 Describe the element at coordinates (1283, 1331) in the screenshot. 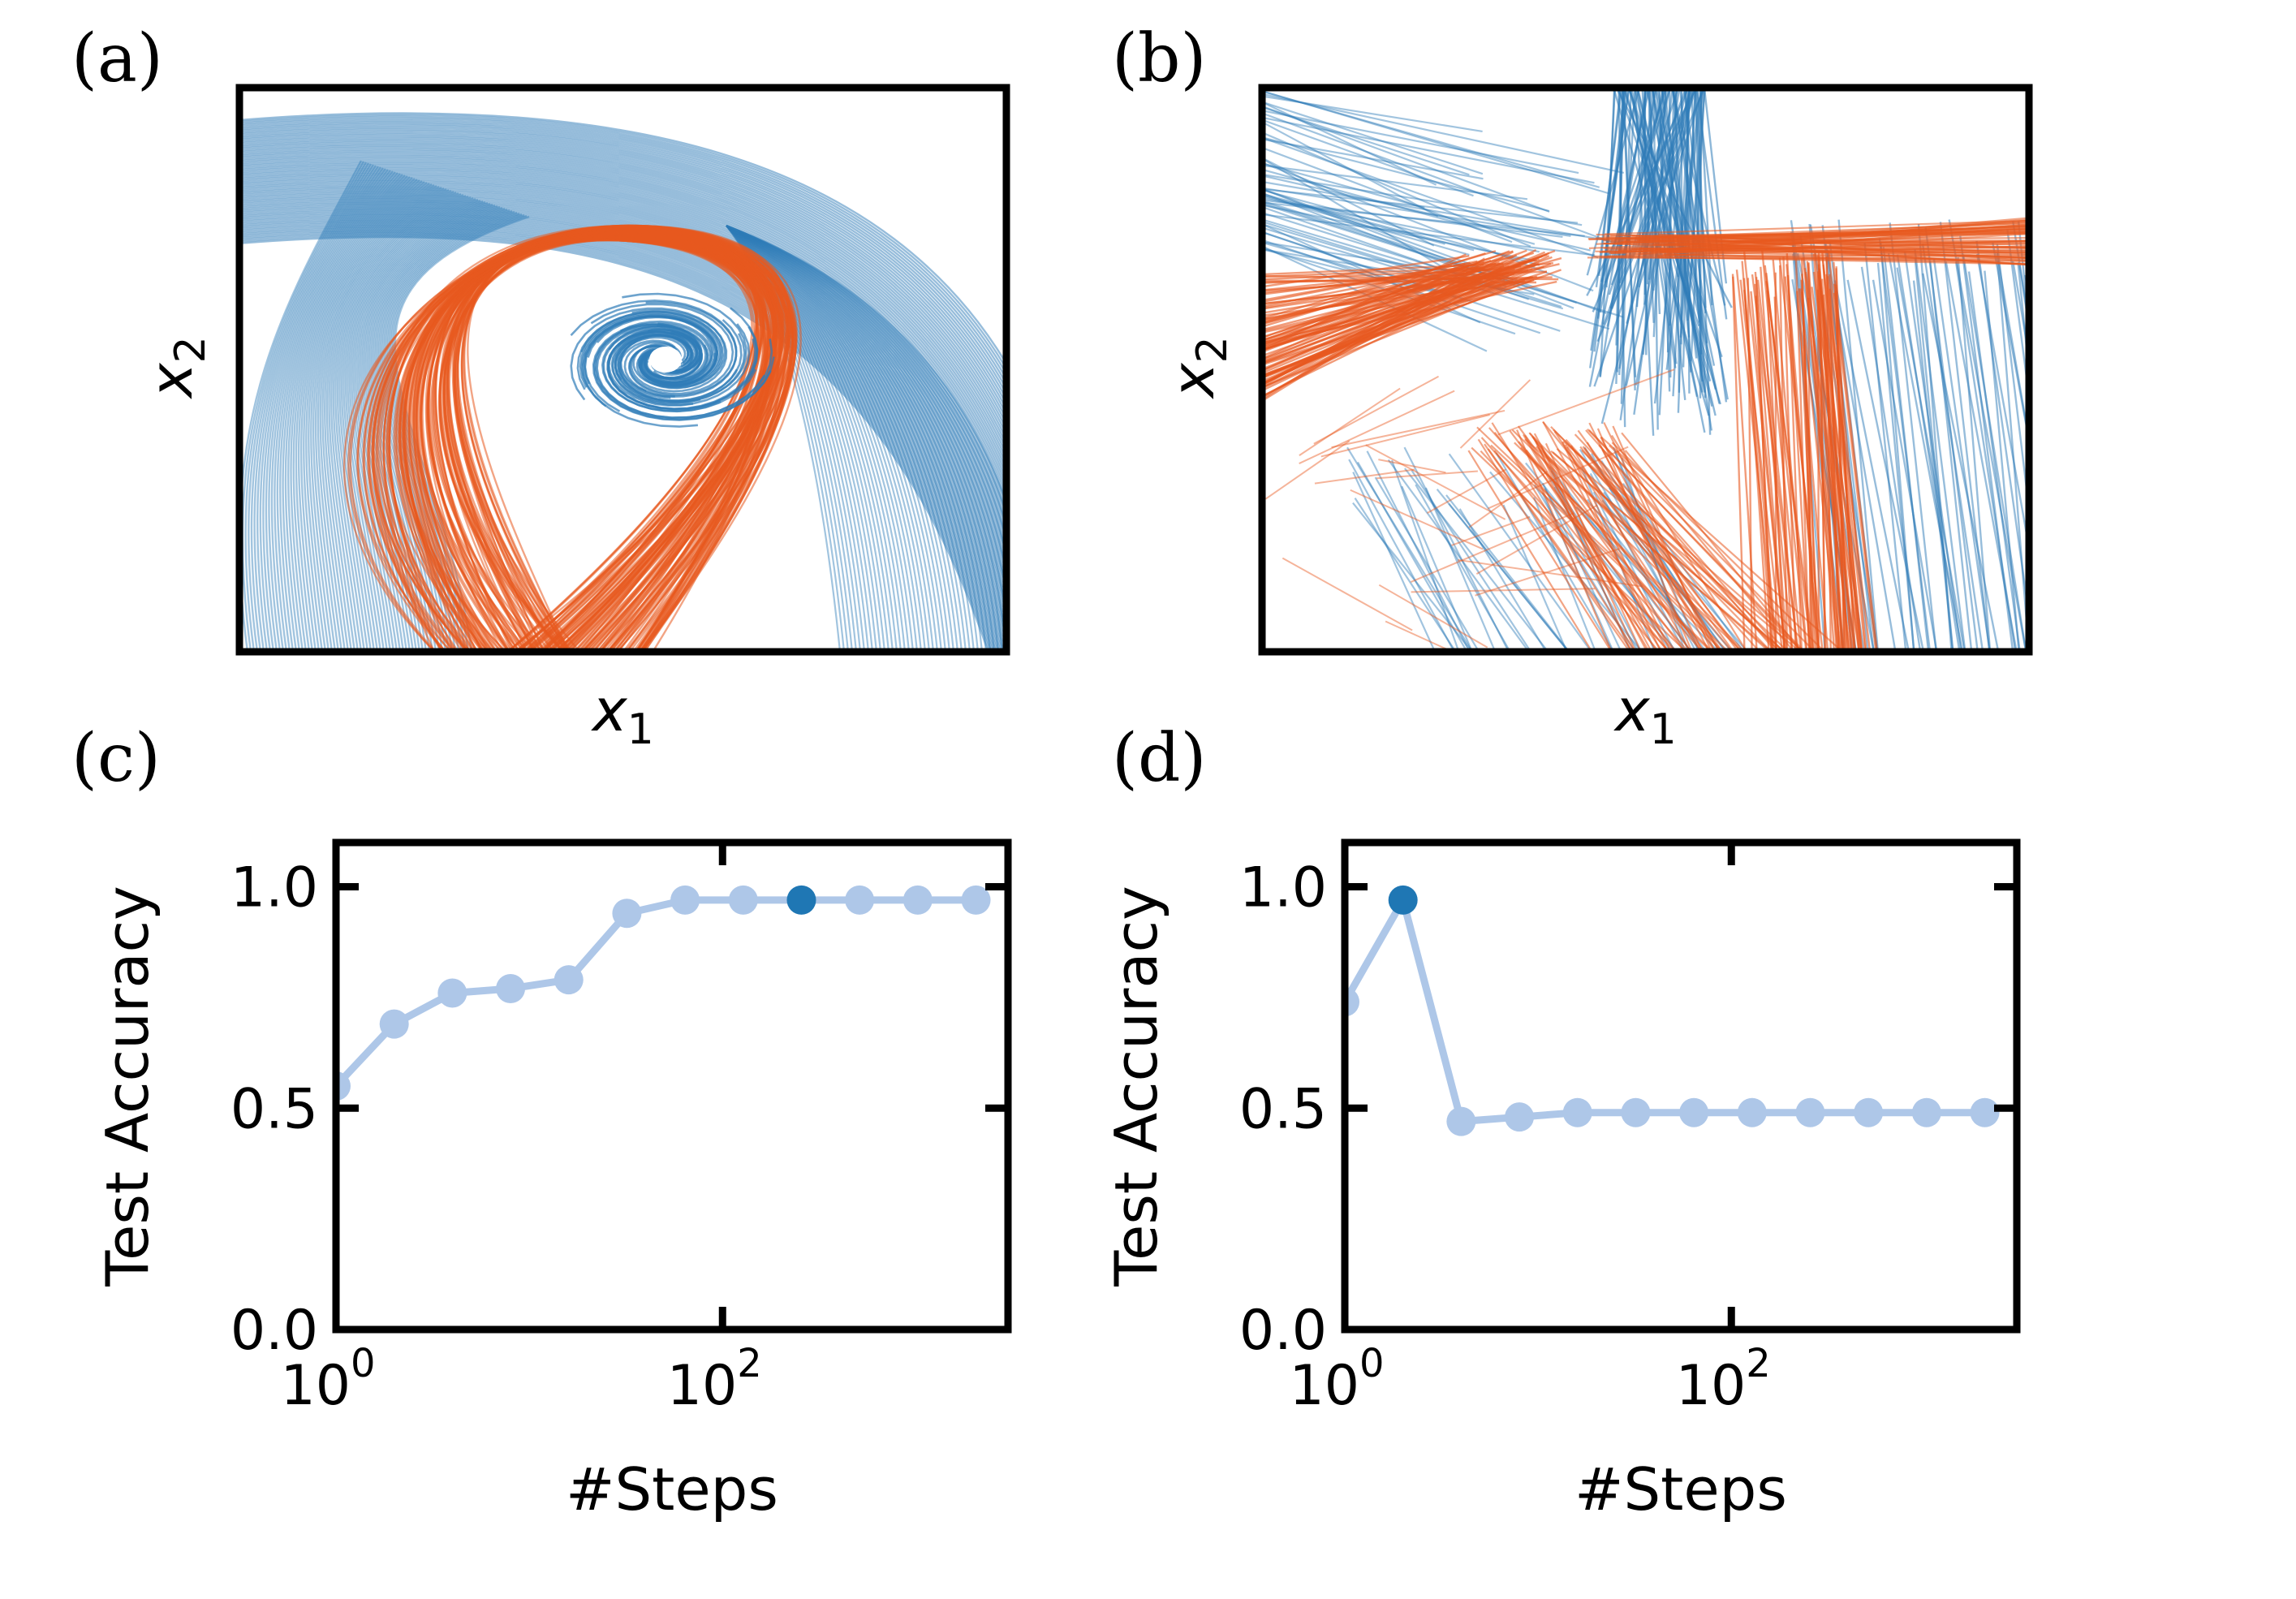

I see `panel-d-ytick-label: 0.0` at that location.